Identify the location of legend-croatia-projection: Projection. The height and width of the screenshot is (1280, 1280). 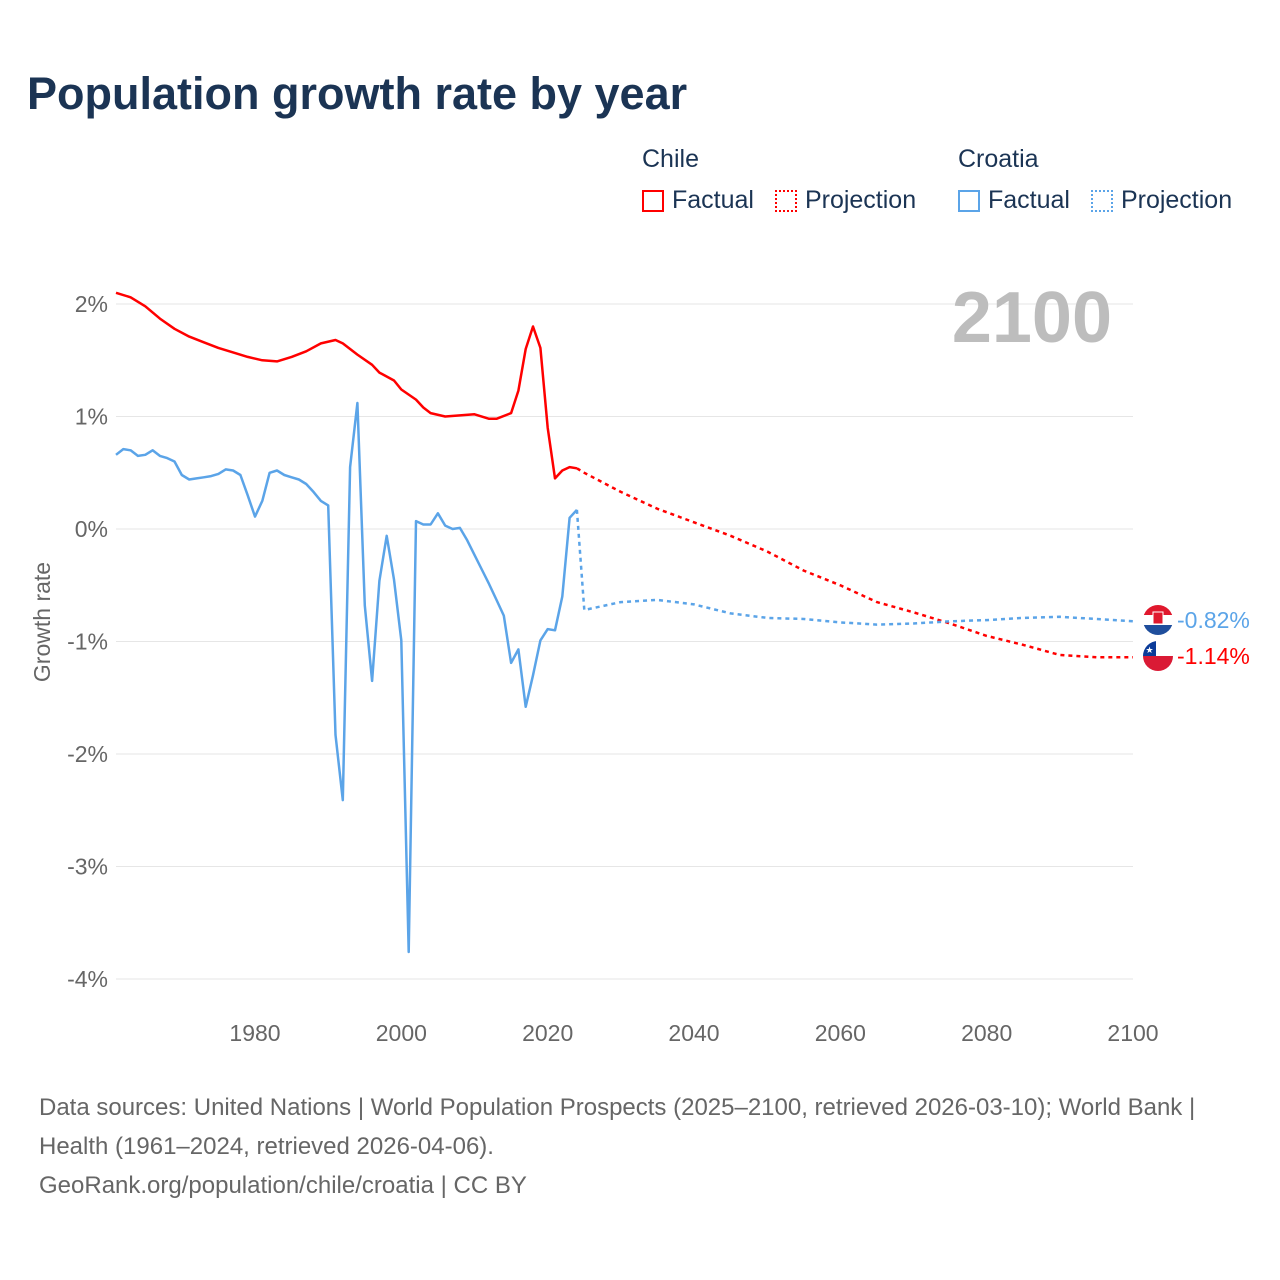
(1161, 200).